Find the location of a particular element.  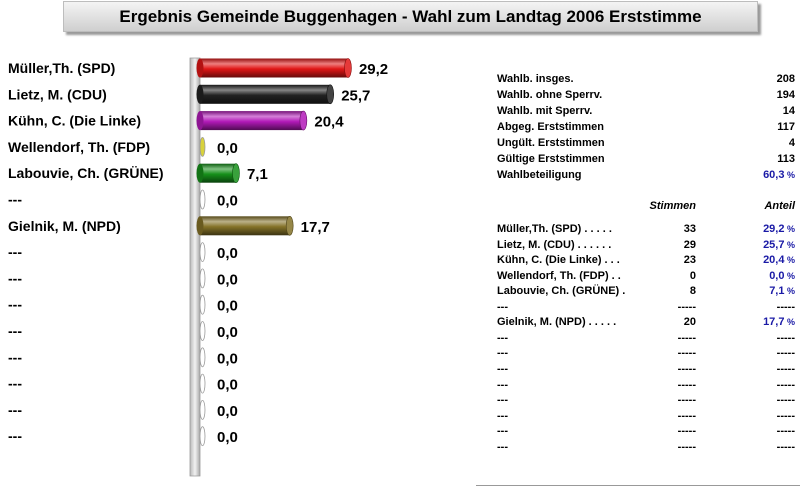

votes-header: Stimmen is located at coordinates (672, 206).